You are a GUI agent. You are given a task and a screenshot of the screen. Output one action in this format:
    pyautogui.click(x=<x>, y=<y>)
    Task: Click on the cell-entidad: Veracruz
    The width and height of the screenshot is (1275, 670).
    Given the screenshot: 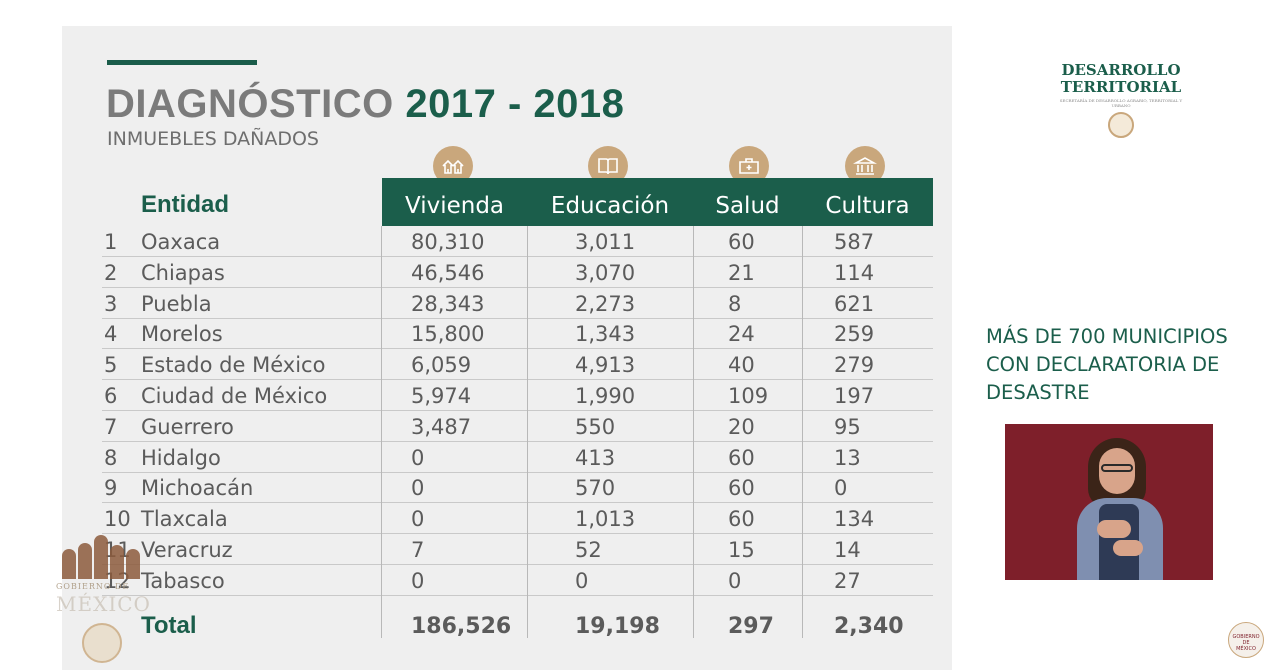 What is the action you would take?
    pyautogui.click(x=187, y=550)
    